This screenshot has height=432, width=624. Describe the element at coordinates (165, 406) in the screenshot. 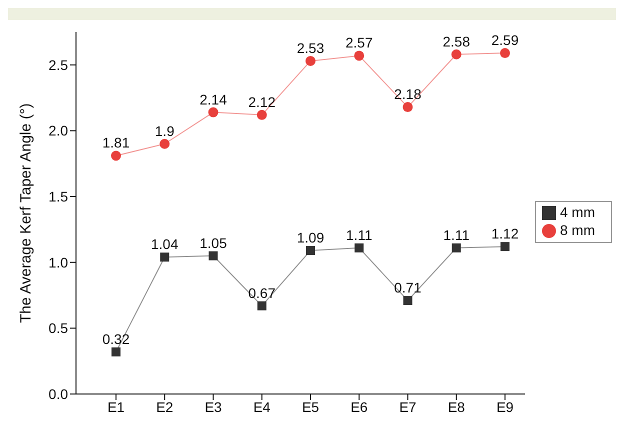

I see `x-tick-label: E2` at that location.